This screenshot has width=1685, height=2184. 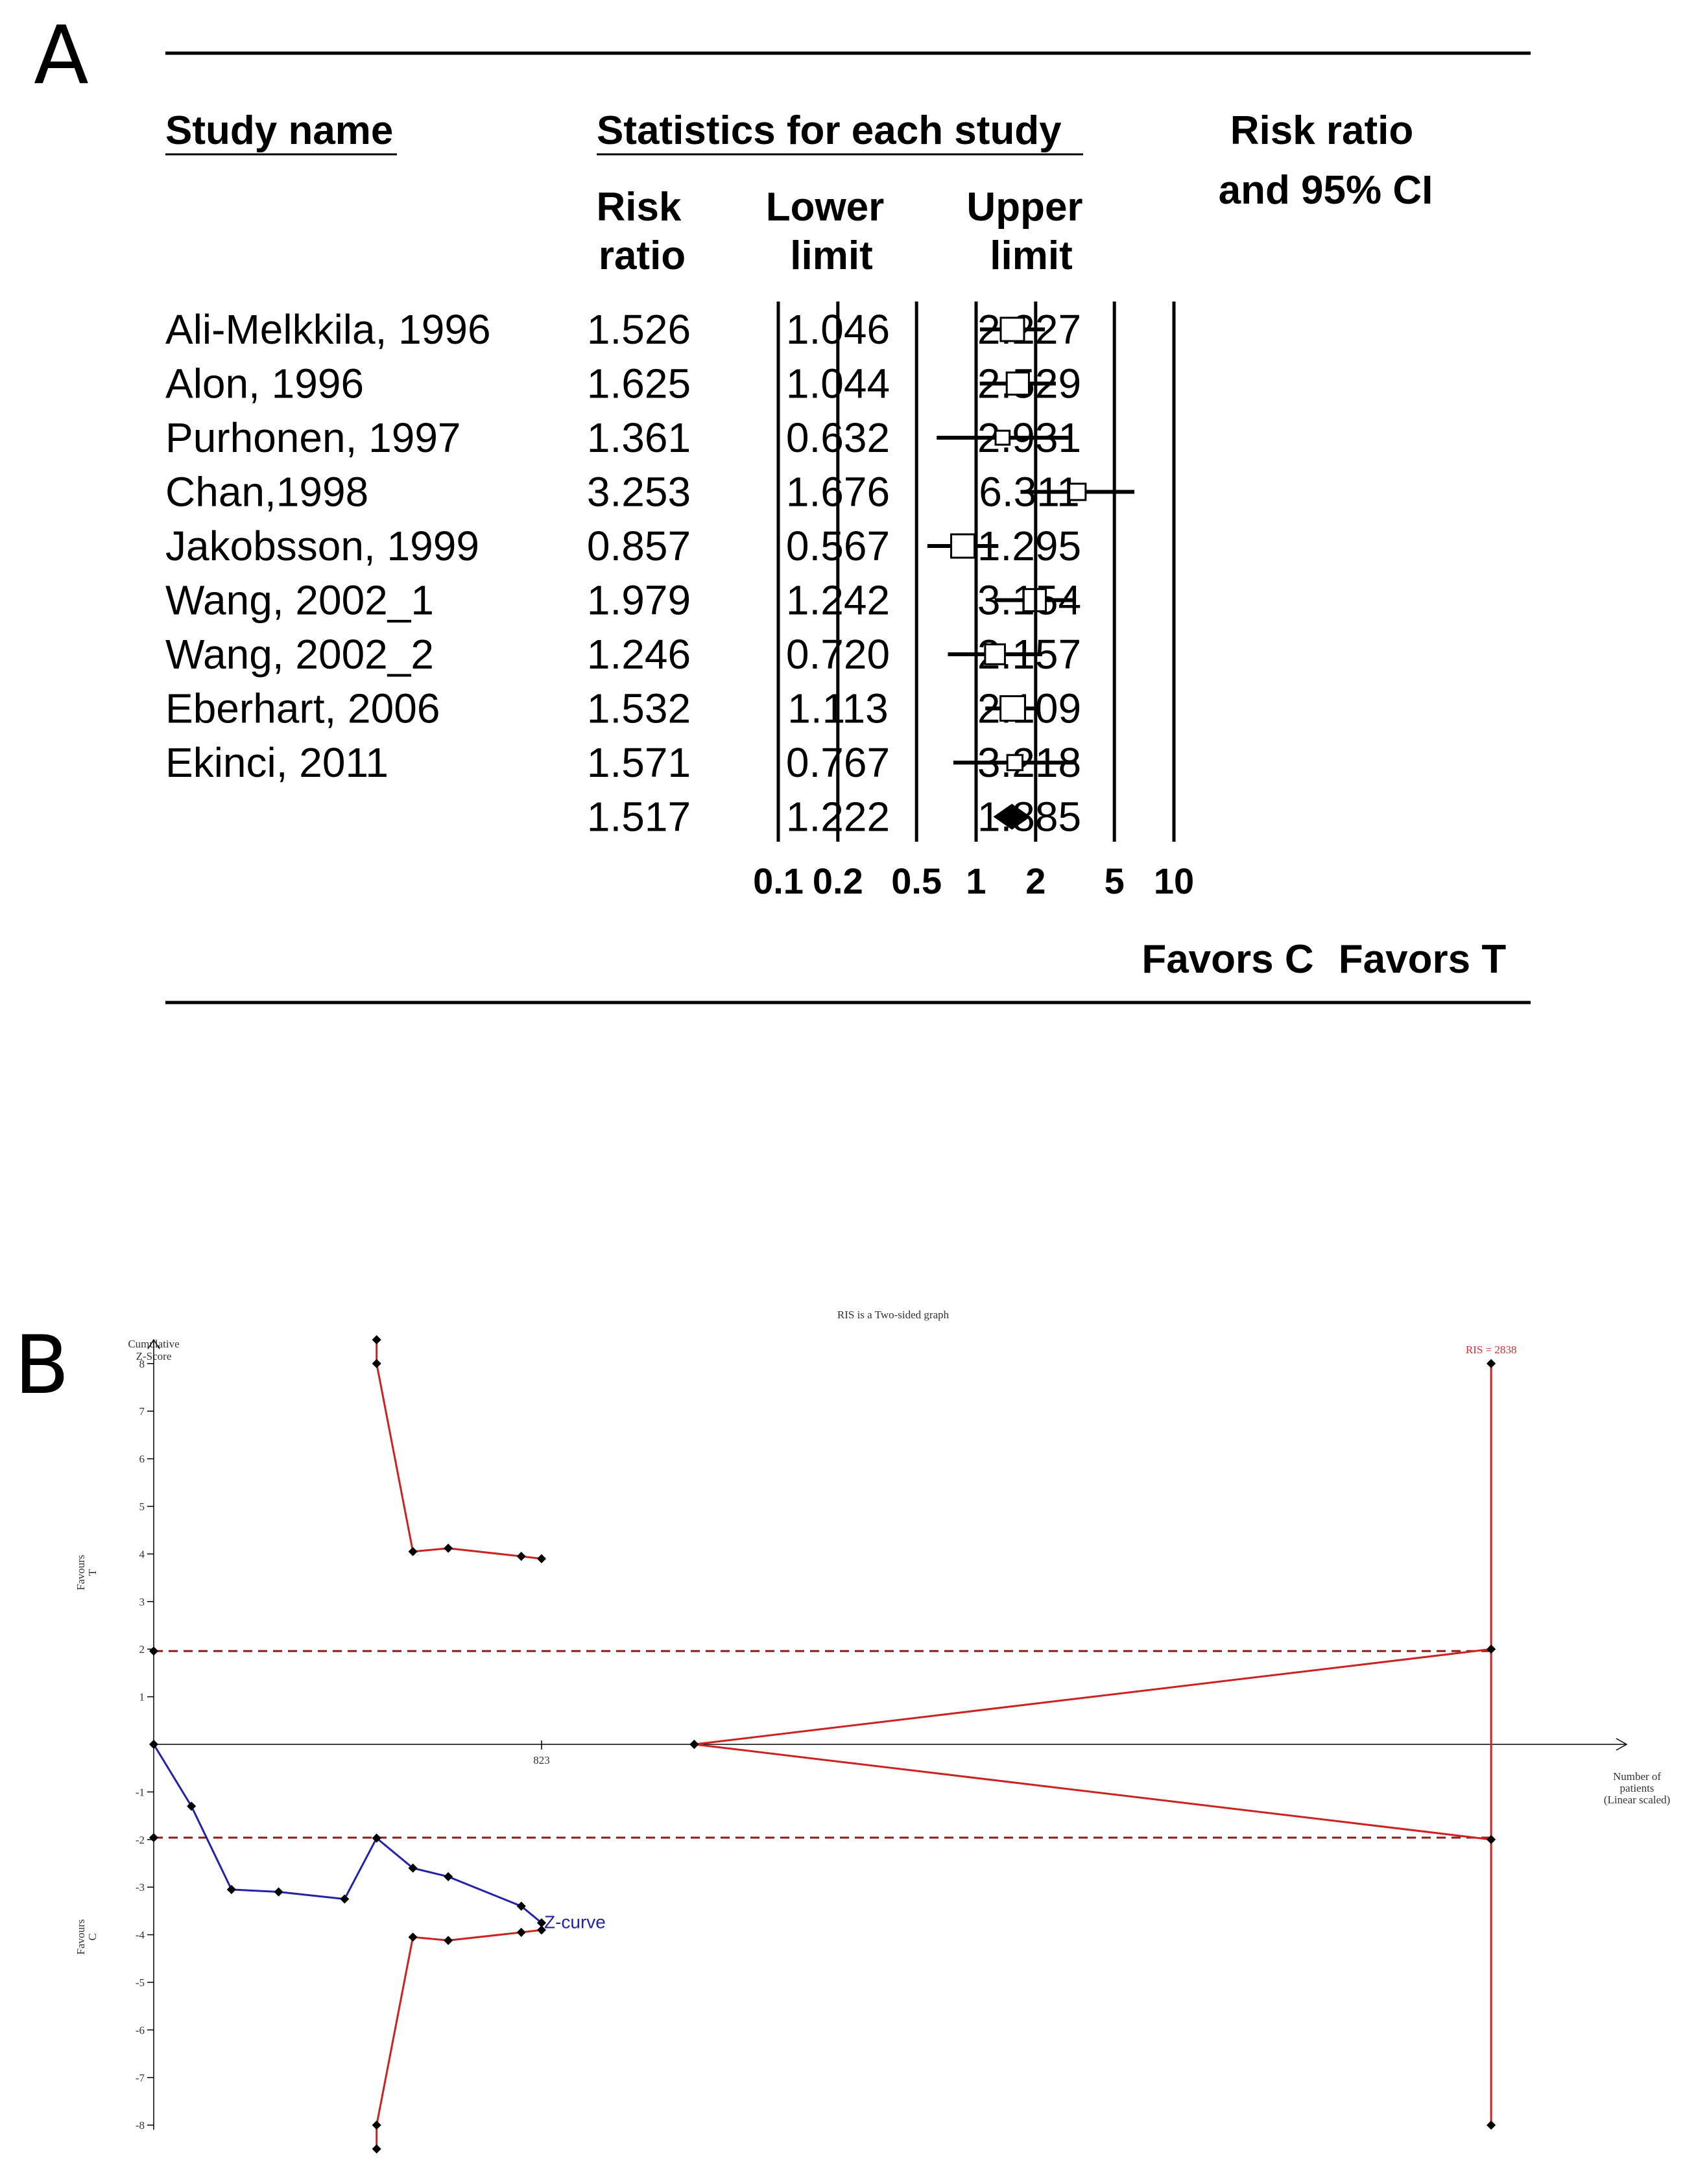 What do you see at coordinates (1093, 1792) in the screenshot?
I see `futility-lower-line` at bounding box center [1093, 1792].